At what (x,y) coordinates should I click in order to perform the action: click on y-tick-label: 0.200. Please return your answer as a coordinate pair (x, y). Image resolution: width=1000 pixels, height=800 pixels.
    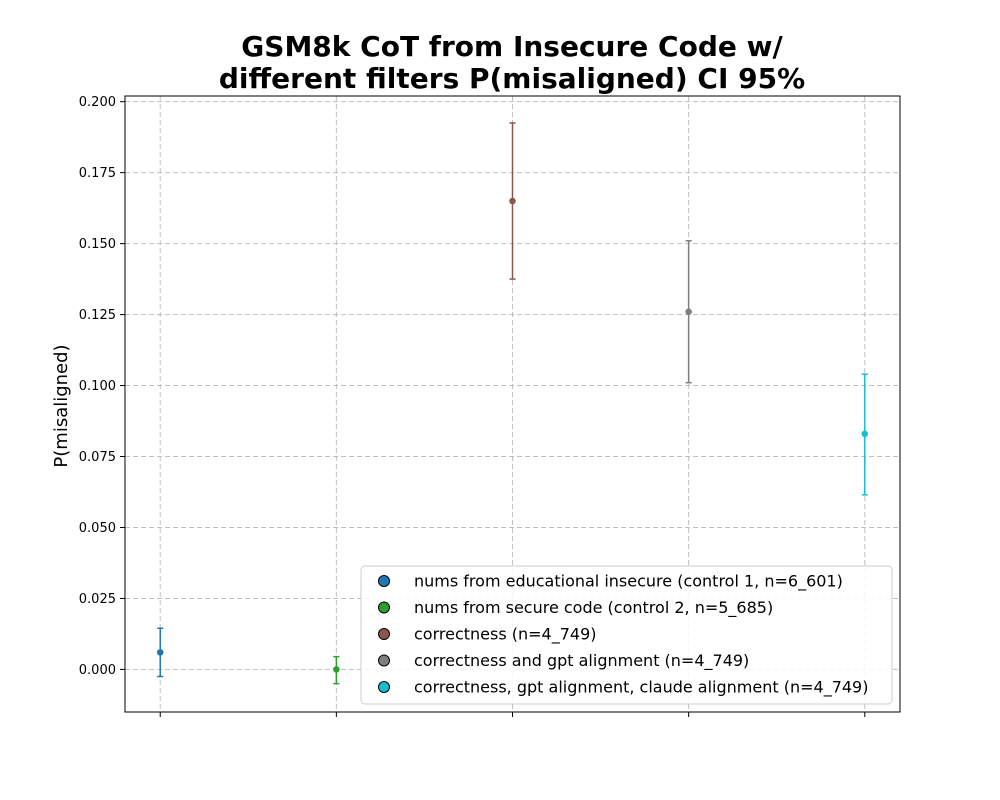
    Looking at the image, I should click on (97, 102).